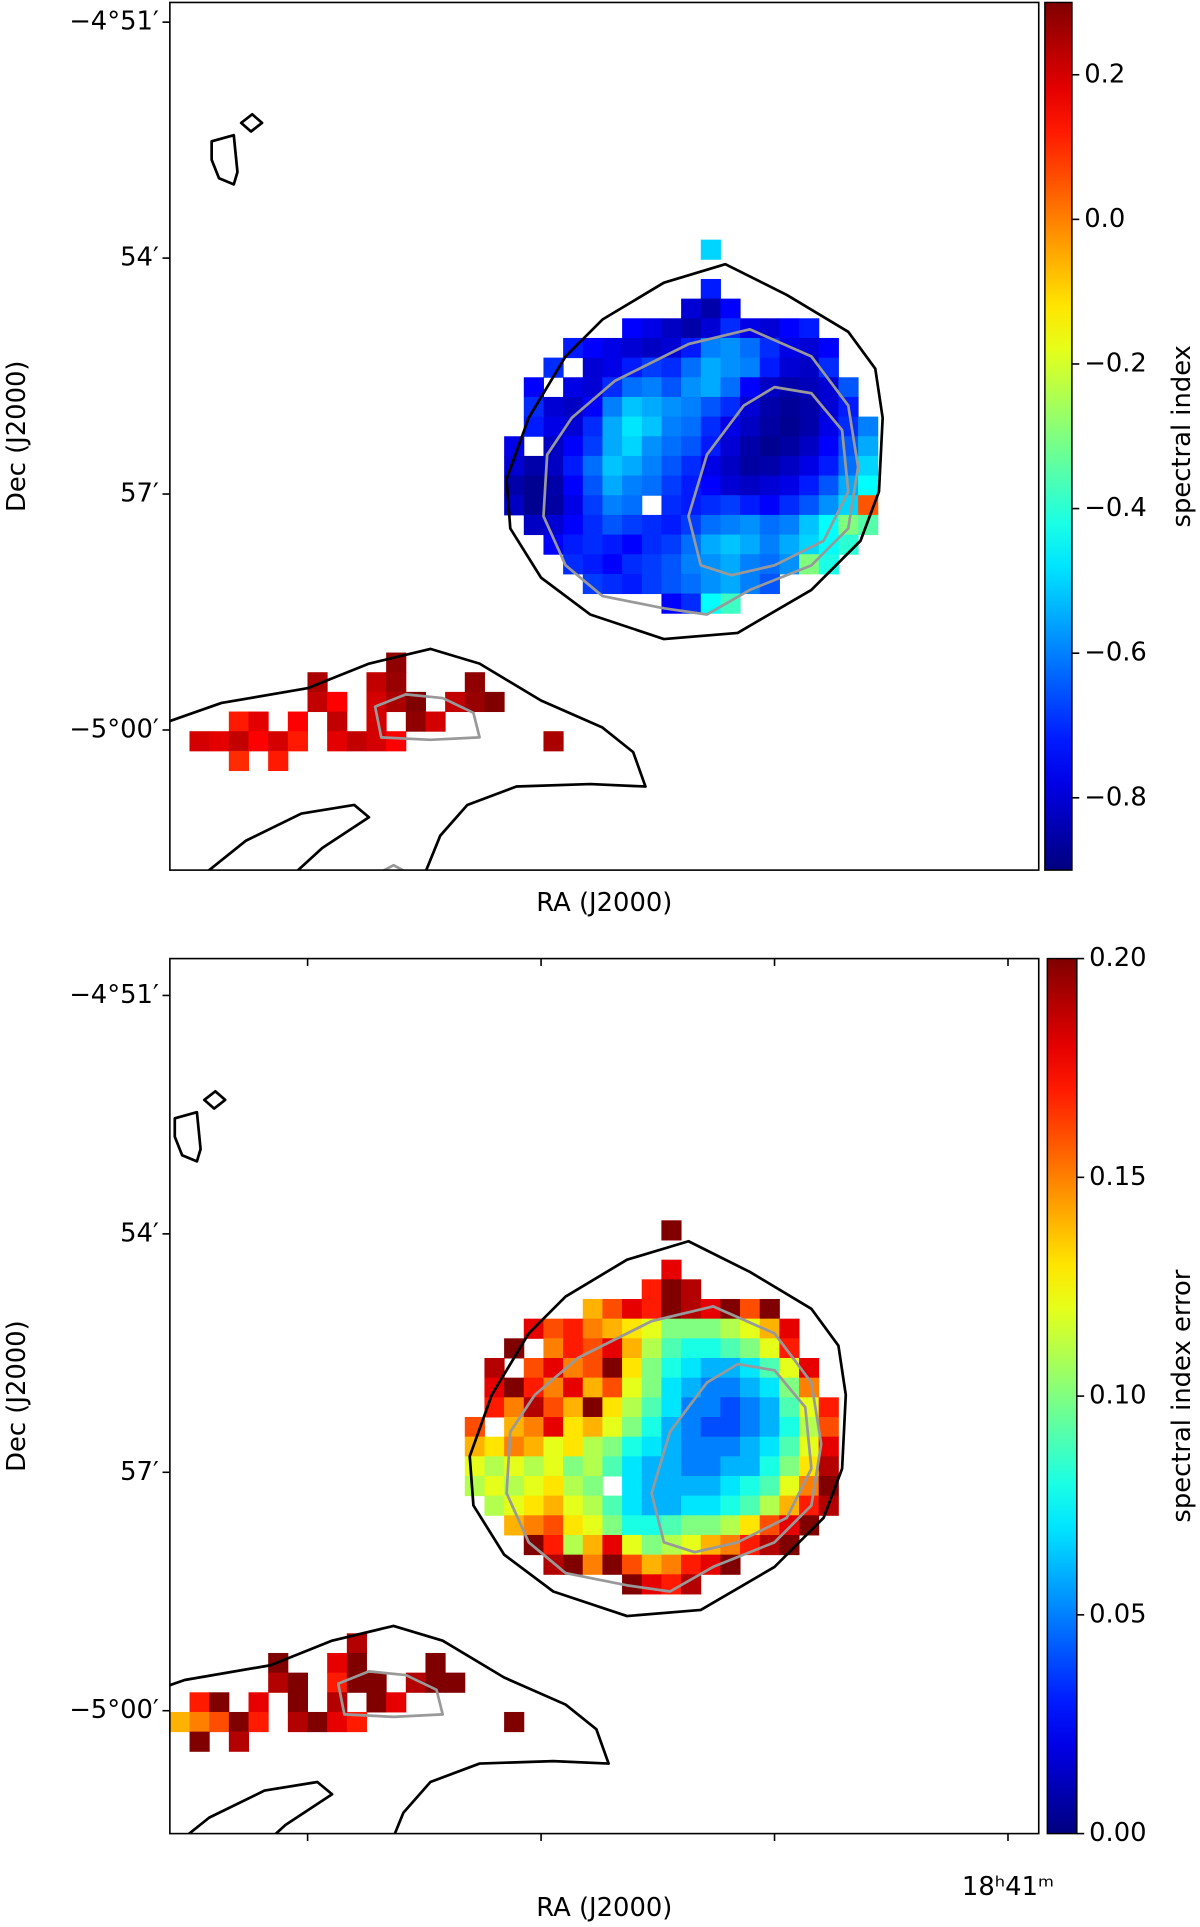  I want to click on y-tick-label: 54′, so click(139, 258).